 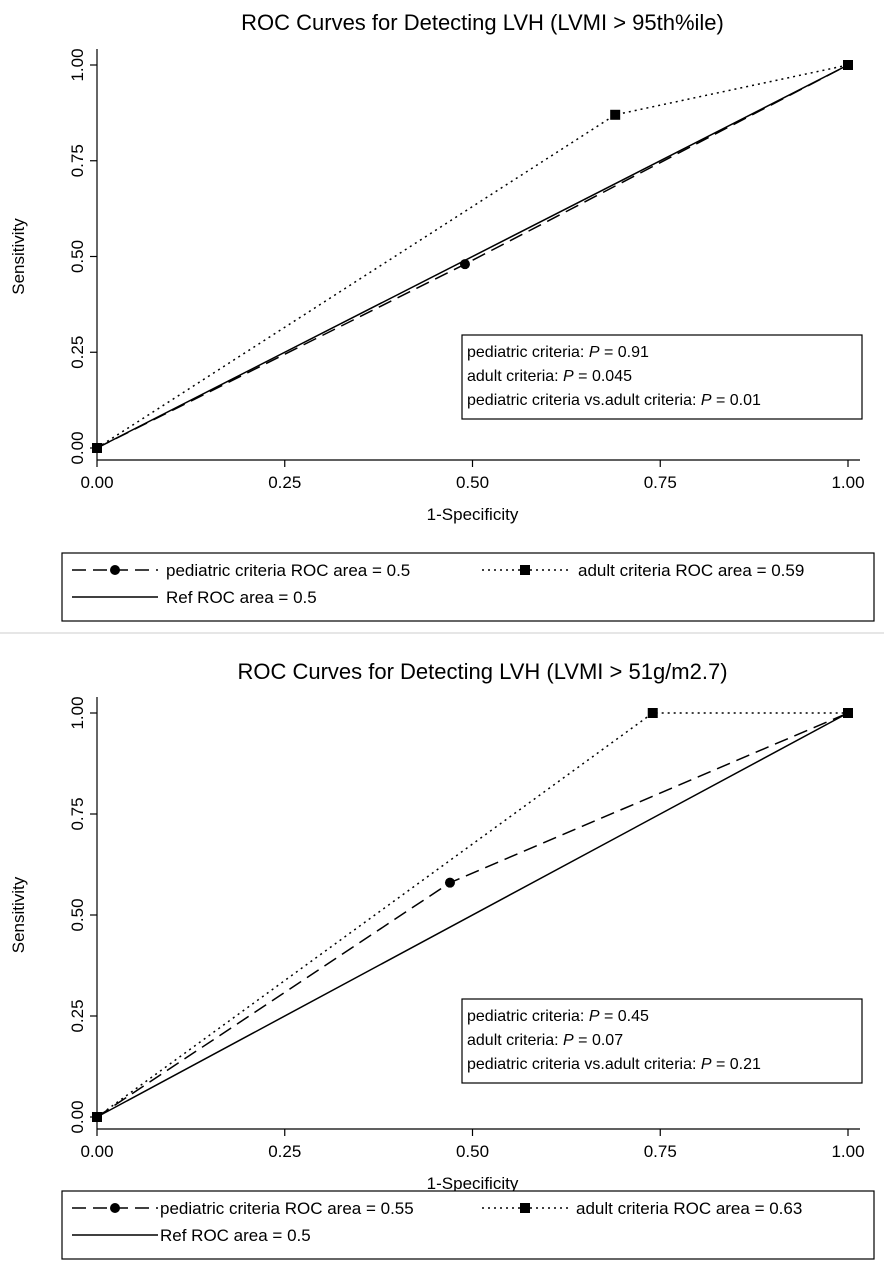 I want to click on stats-value: = 0.01, so click(x=736, y=400).